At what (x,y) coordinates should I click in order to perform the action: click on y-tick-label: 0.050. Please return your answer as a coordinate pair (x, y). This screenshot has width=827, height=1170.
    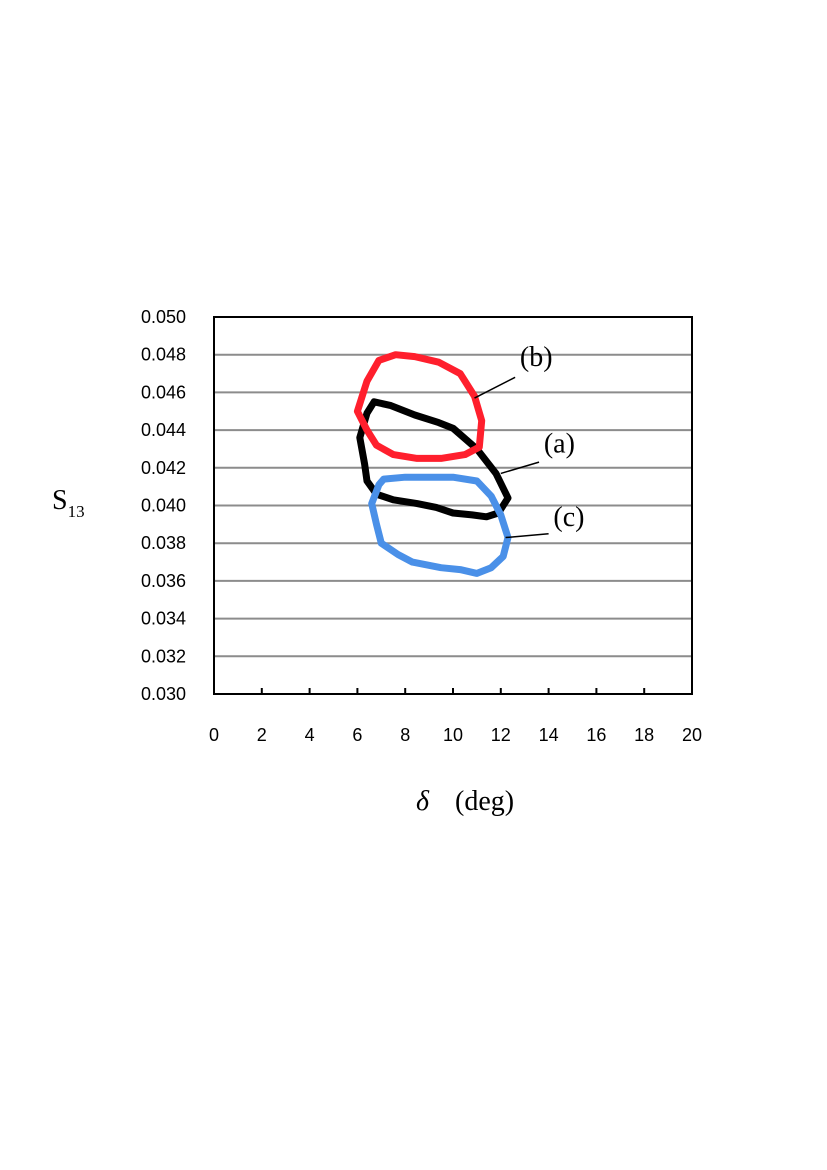
    Looking at the image, I should click on (163, 317).